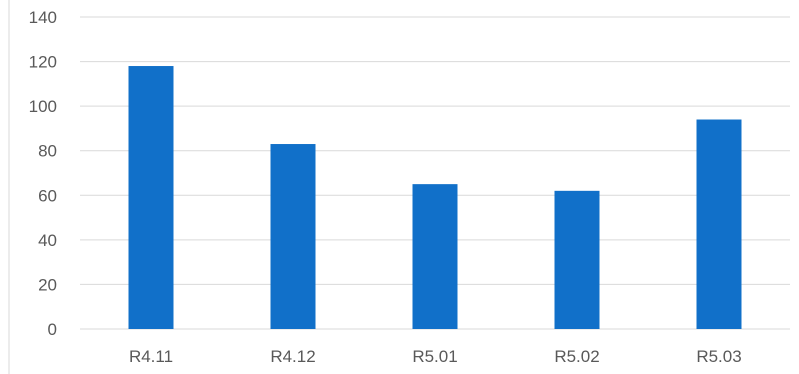 This screenshot has width=799, height=374. Describe the element at coordinates (718, 356) in the screenshot. I see `x-tick-label: R5.03` at that location.